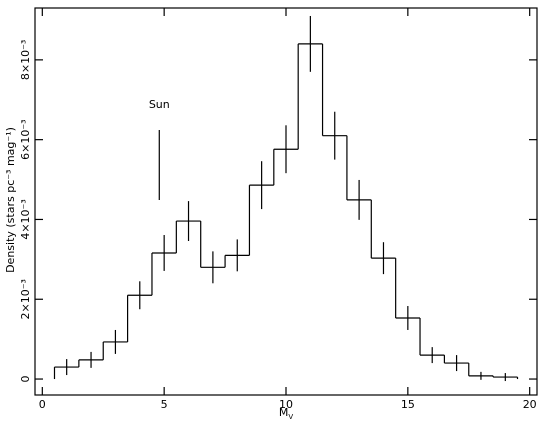 The image size is (540, 432). I want to click on y-tick-label: 0, so click(25, 379).